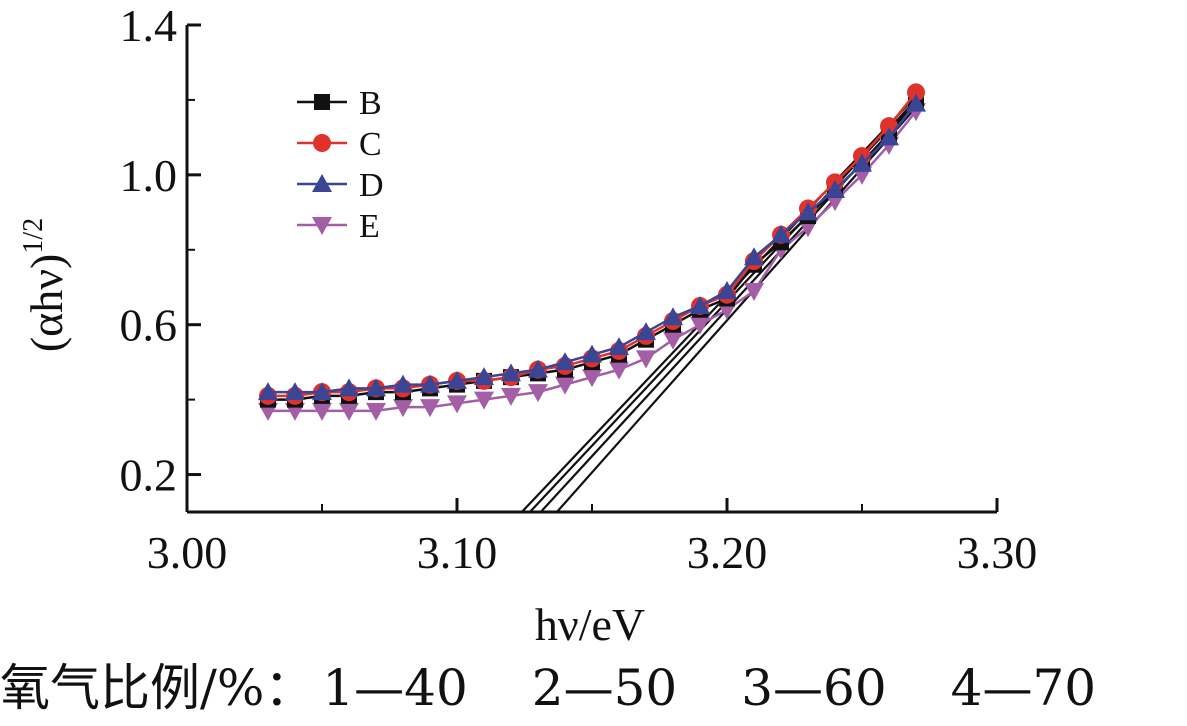 This screenshot has height=726, width=1187. What do you see at coordinates (457, 552) in the screenshot?
I see `x-tick-label: 3.10` at bounding box center [457, 552].